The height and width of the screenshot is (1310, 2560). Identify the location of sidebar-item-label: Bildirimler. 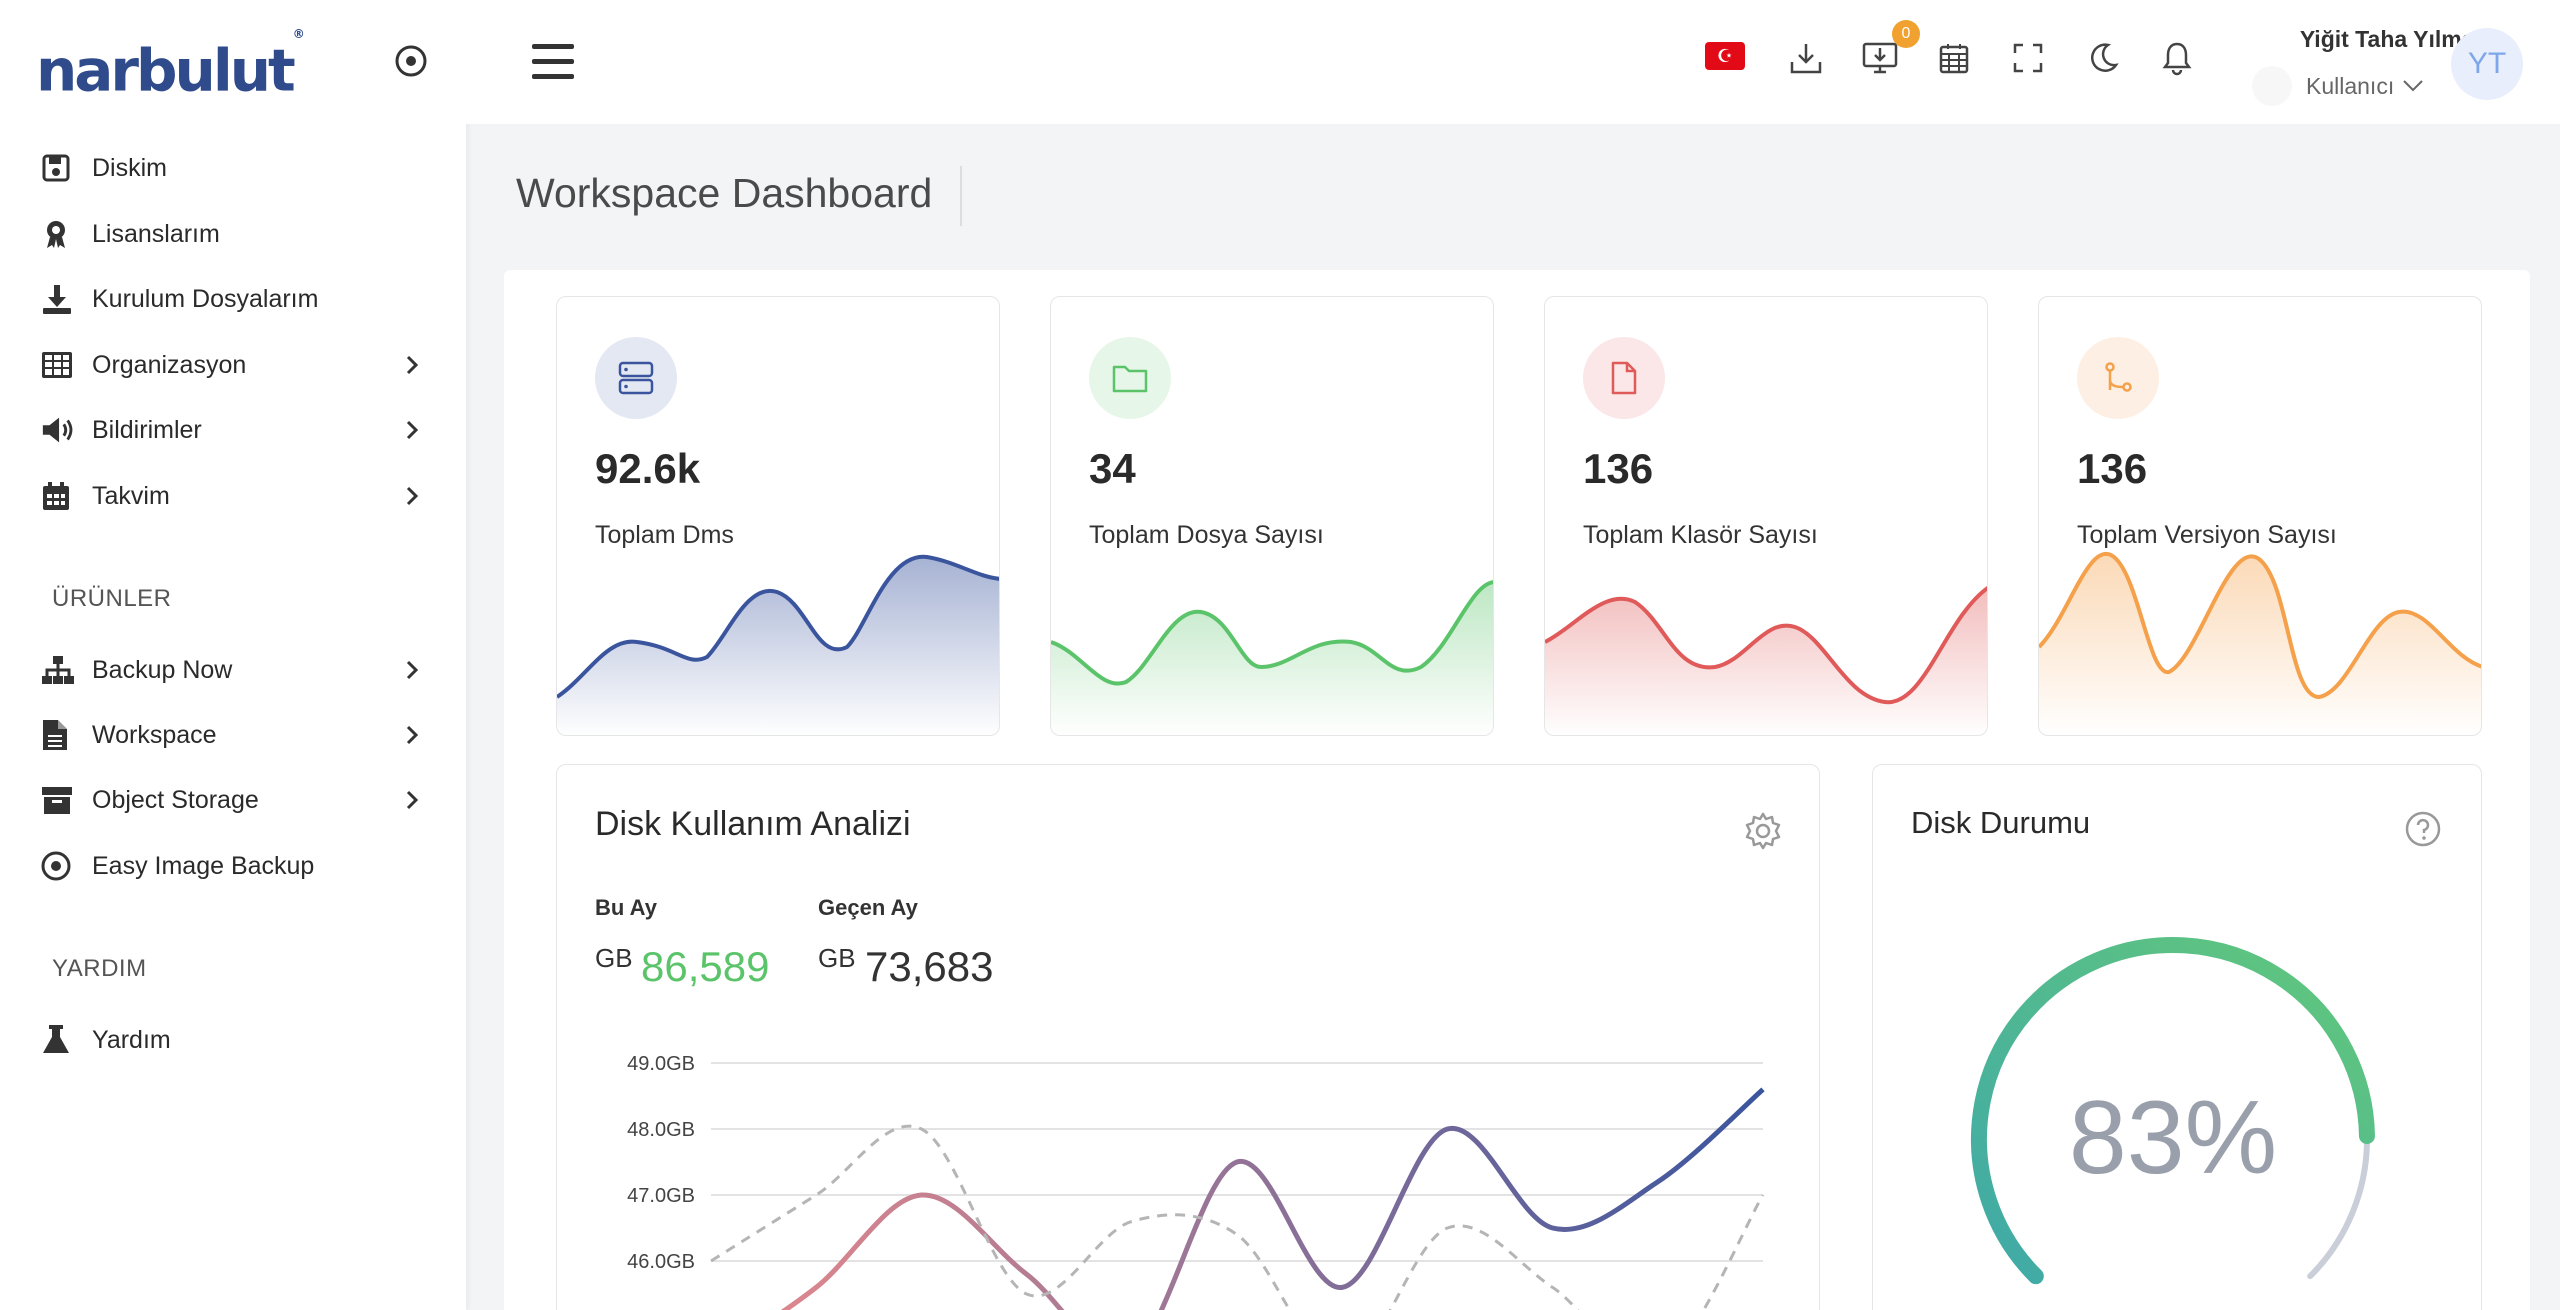
(147, 429).